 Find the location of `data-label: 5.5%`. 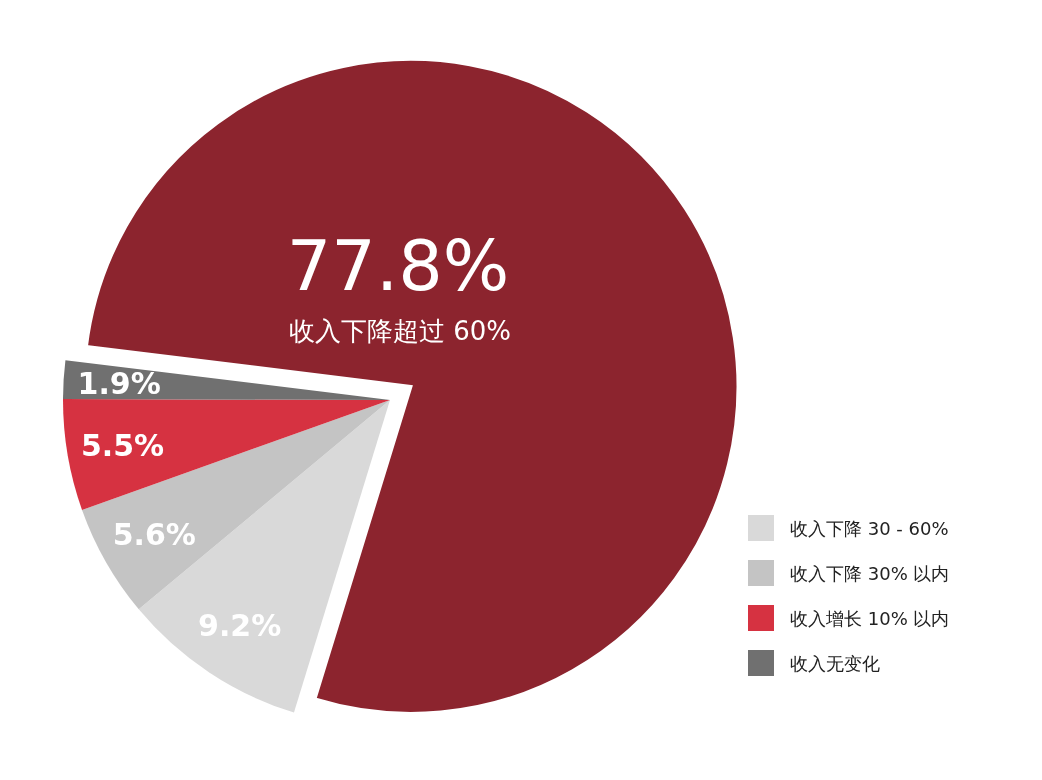

data-label: 5.5% is located at coordinates (122, 446).